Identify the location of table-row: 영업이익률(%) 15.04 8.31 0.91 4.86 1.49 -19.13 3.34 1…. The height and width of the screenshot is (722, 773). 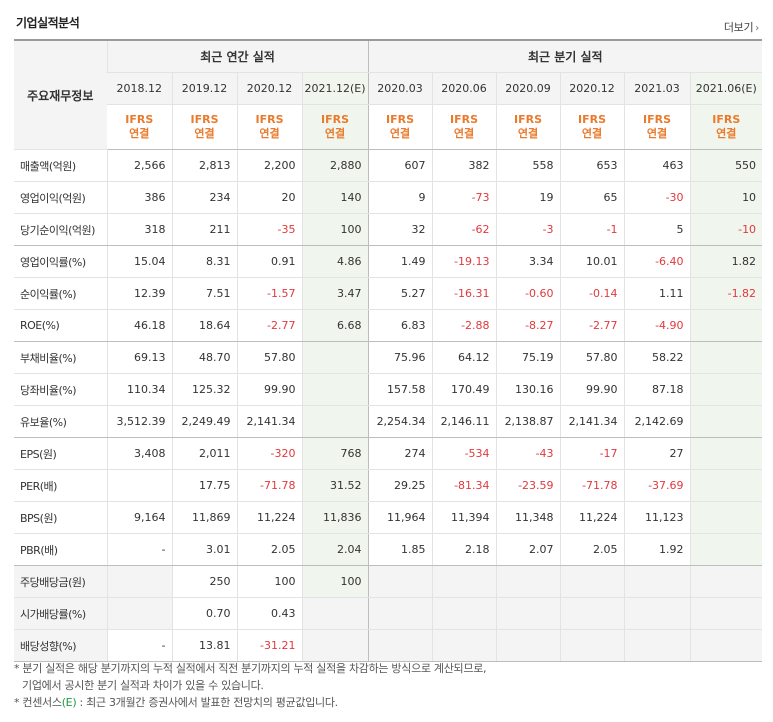
(388, 261).